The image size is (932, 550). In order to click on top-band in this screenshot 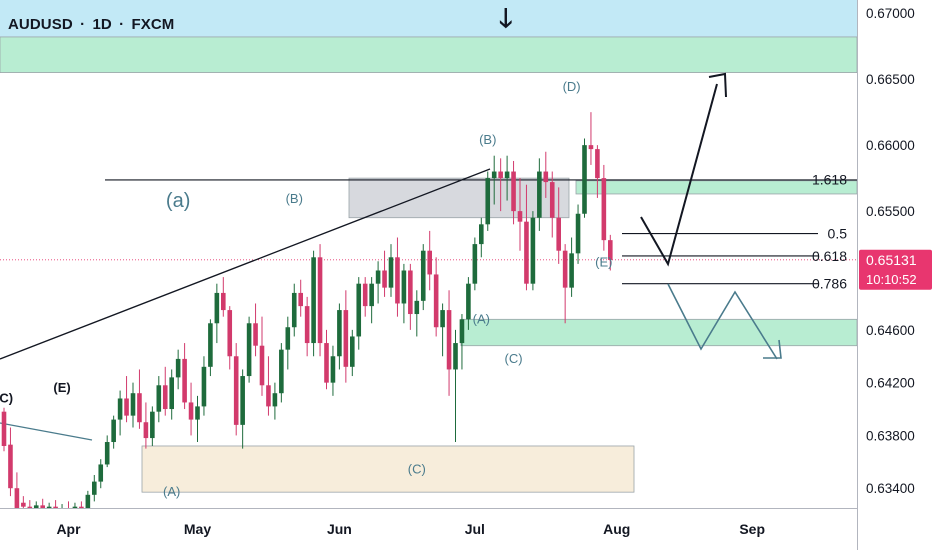, I will do `click(428, 18)`.